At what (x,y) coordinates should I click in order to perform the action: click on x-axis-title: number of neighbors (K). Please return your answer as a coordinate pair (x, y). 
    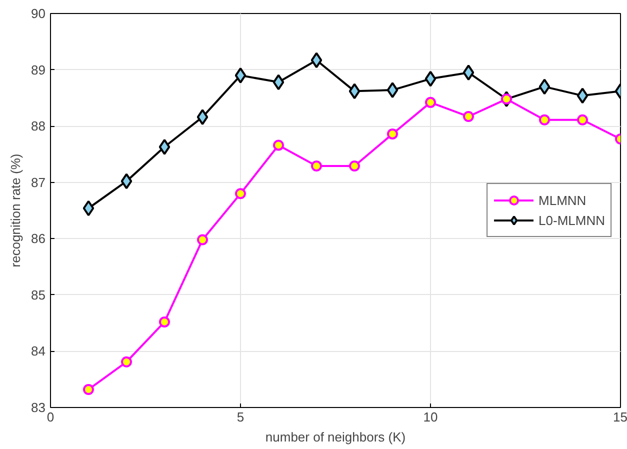
    Looking at the image, I should click on (335, 437).